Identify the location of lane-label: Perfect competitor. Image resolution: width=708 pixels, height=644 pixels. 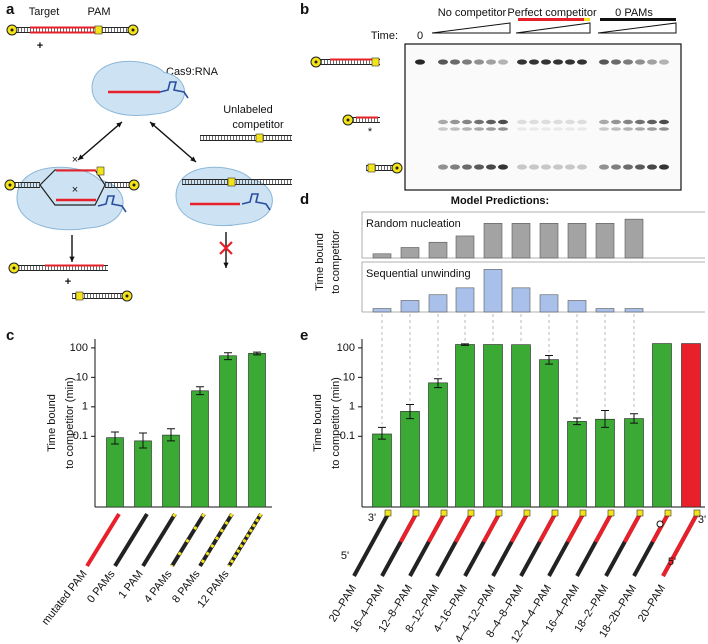
(552, 13).